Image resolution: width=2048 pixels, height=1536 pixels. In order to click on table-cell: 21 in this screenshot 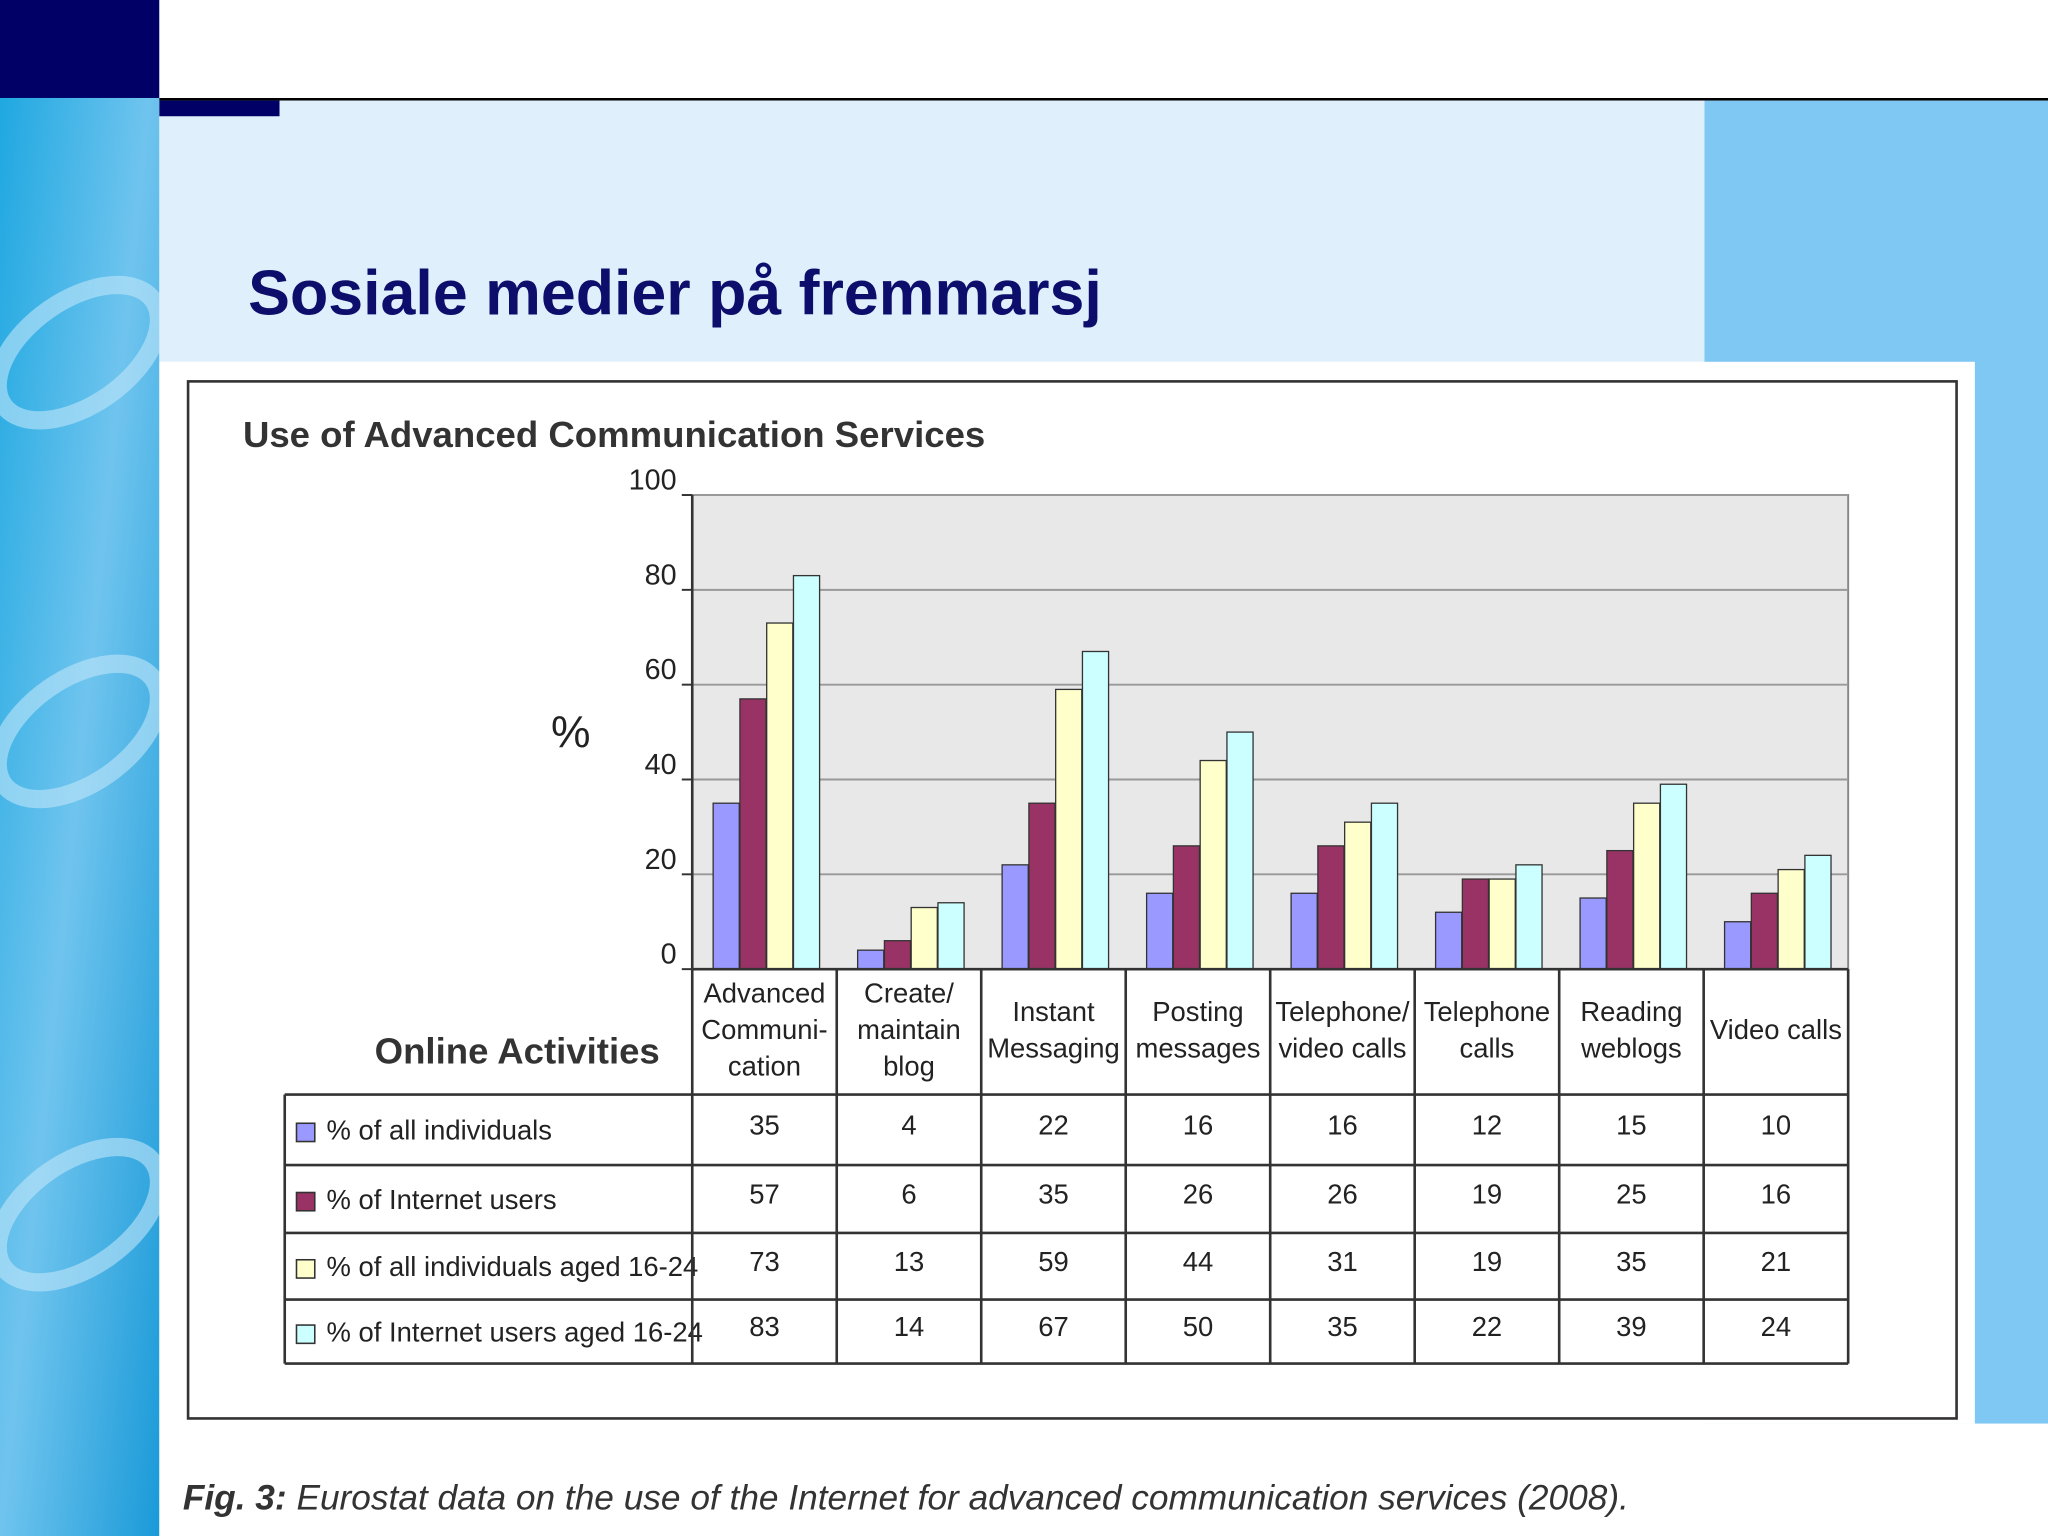, I will do `click(1776, 1261)`.